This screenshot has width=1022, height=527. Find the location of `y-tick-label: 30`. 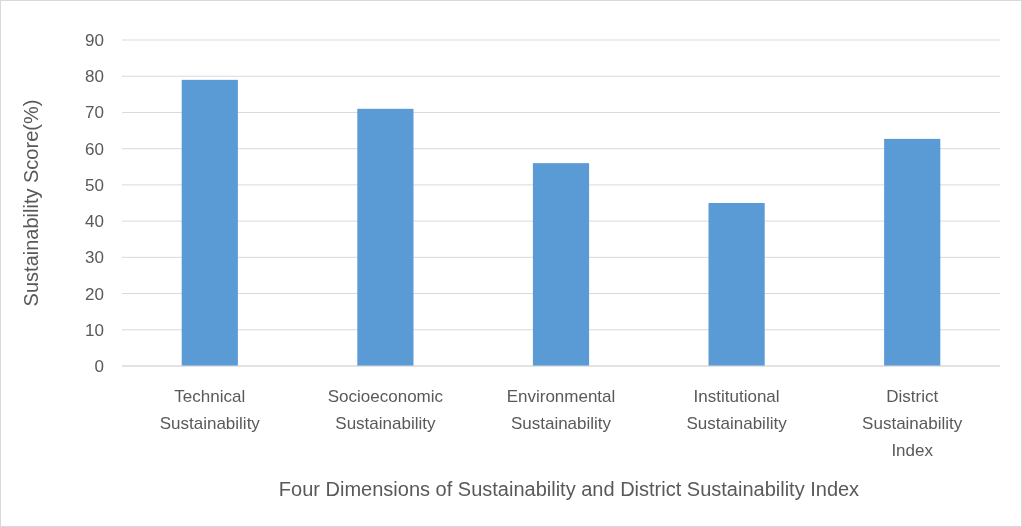

y-tick-label: 30 is located at coordinates (94, 258).